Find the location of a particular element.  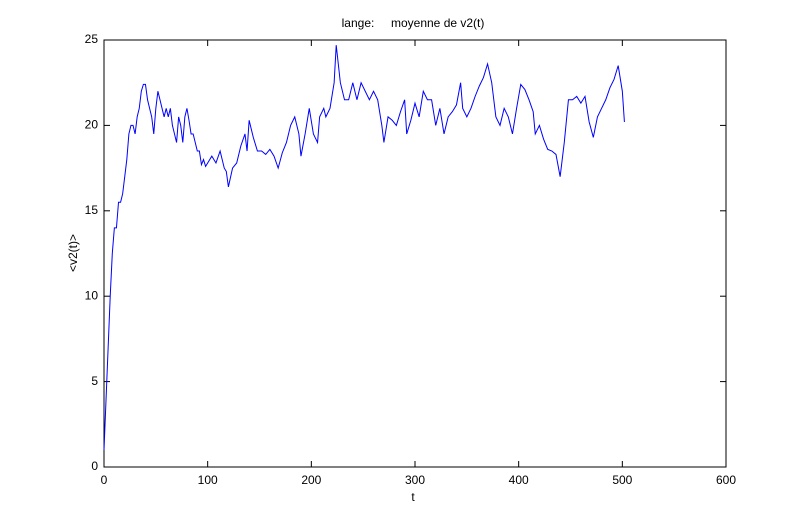

y-tick-label: 5 is located at coordinates (94, 381).